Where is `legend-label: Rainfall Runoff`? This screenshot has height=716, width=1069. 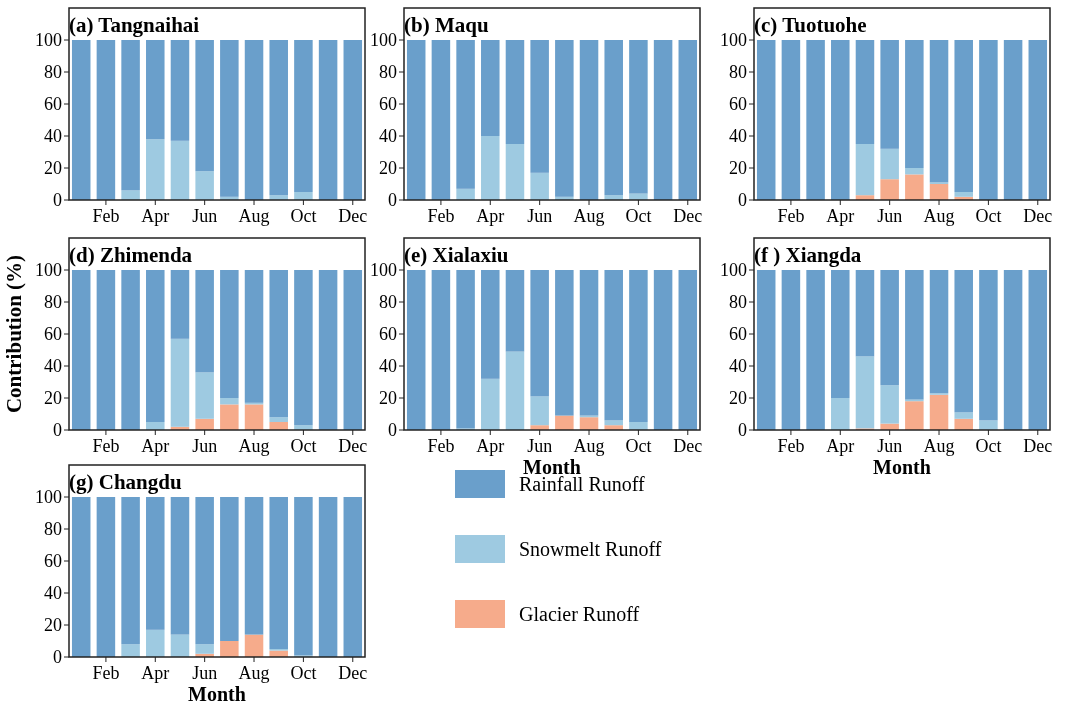 legend-label: Rainfall Runoff is located at coordinates (582, 484).